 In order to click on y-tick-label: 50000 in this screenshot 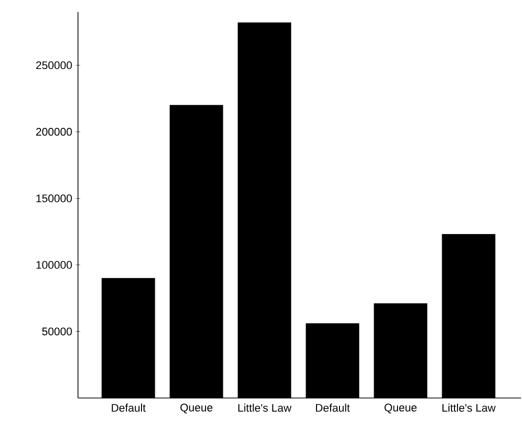, I will do `click(57, 332)`.